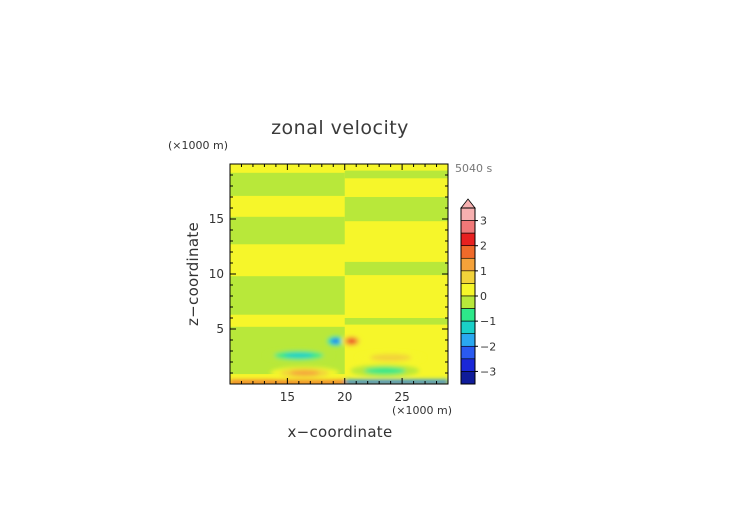  What do you see at coordinates (344, 397) in the screenshot?
I see `x-tick-label: 20` at bounding box center [344, 397].